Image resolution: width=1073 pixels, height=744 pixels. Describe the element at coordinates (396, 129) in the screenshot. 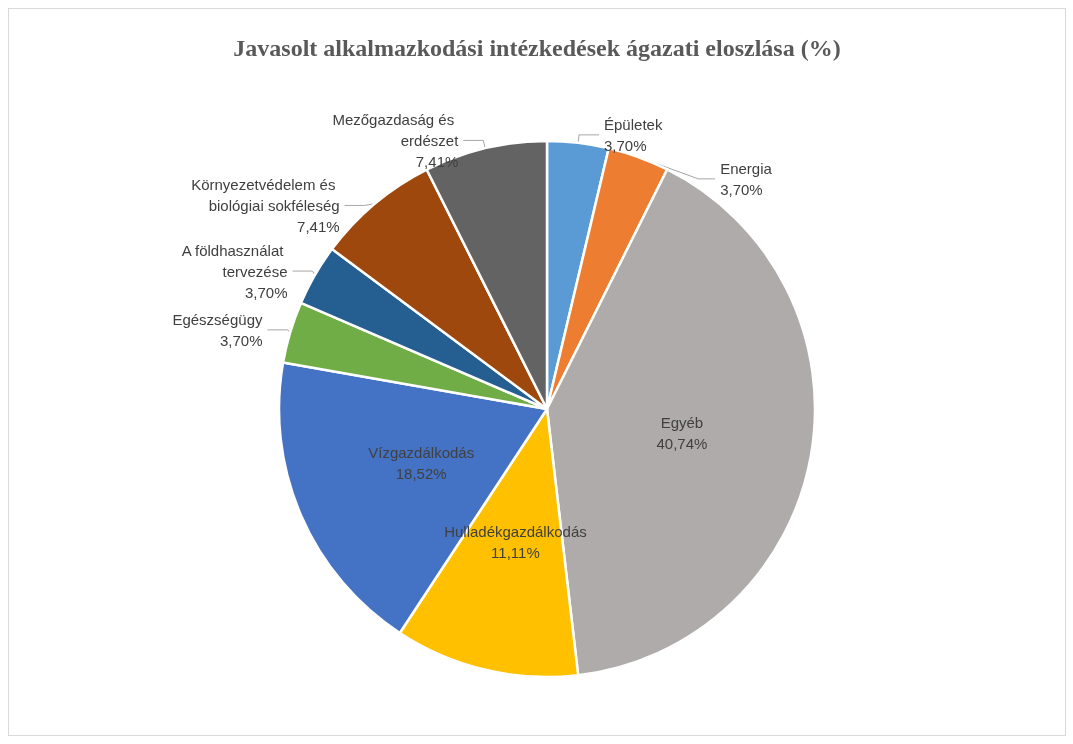

I see `slice-label: Mezőgazdaság és erdészet` at that location.